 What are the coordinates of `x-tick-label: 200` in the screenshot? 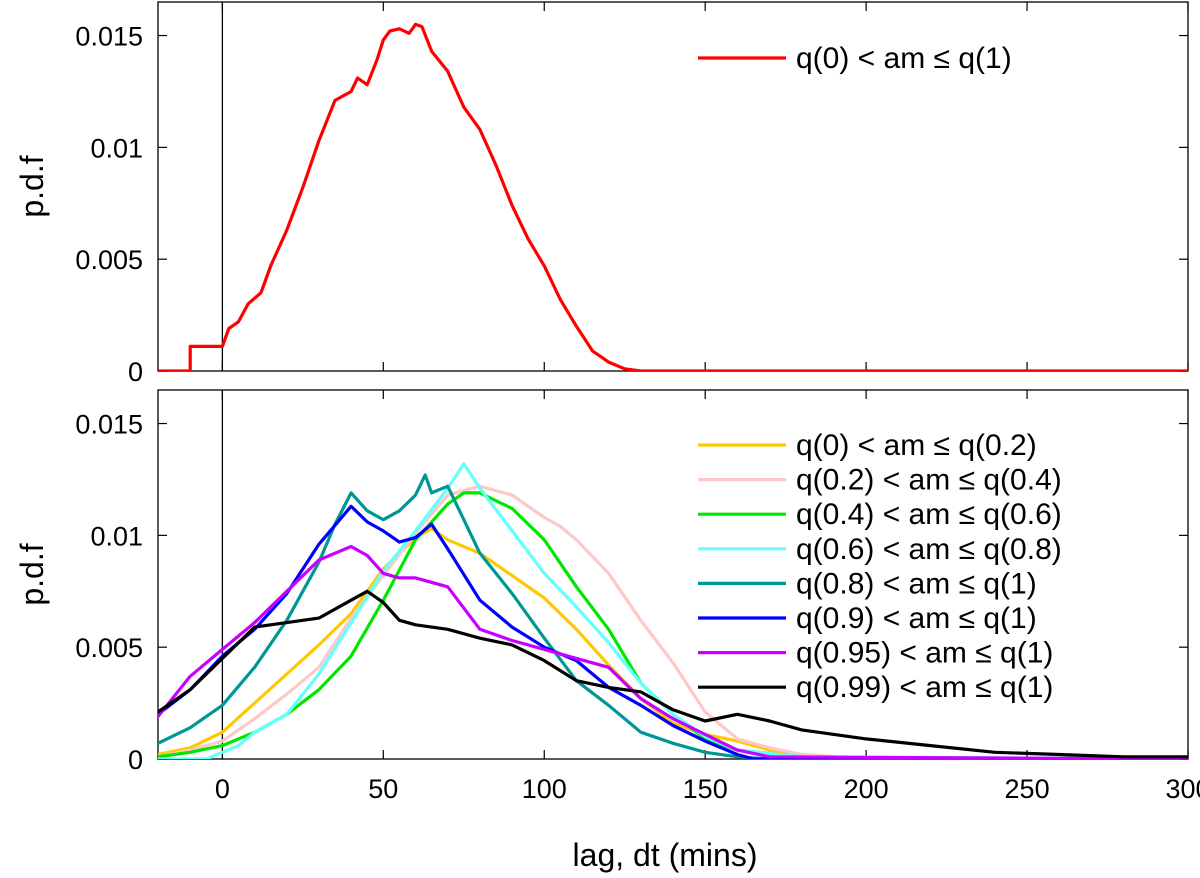 It's located at (866, 789).